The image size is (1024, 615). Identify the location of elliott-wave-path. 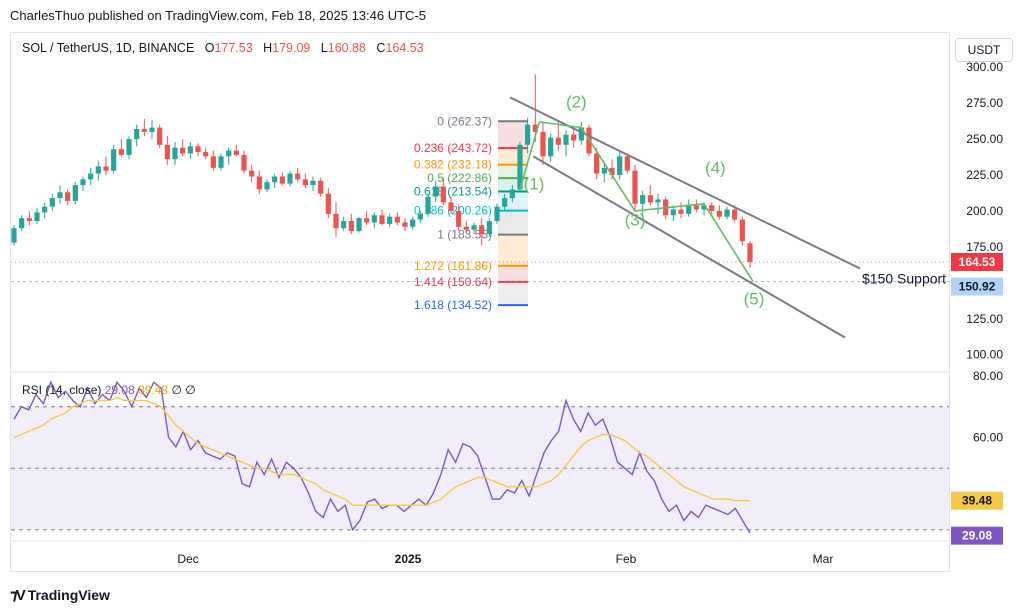
(636, 201).